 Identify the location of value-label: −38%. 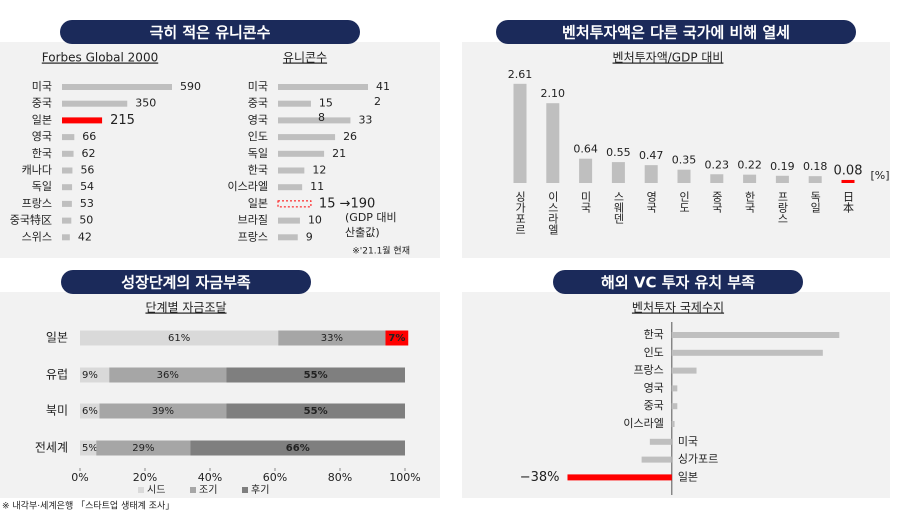
(540, 477).